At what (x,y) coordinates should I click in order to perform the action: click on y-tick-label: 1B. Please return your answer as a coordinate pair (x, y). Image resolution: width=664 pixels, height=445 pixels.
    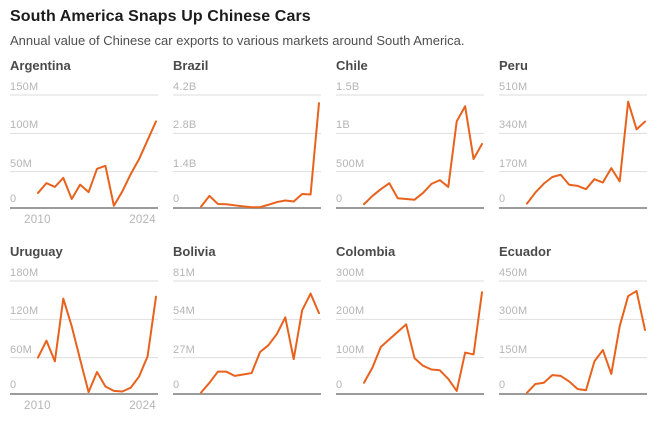
    Looking at the image, I should click on (343, 125).